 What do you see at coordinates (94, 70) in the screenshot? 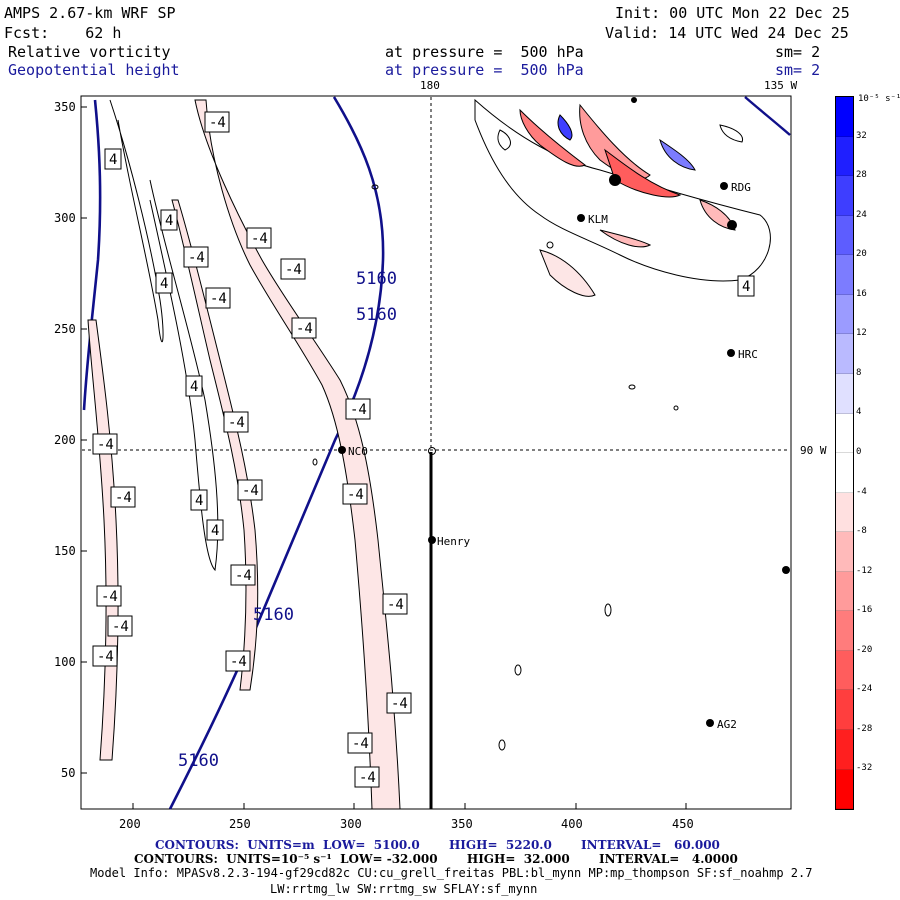
I see `field2-name: Geopotential height` at bounding box center [94, 70].